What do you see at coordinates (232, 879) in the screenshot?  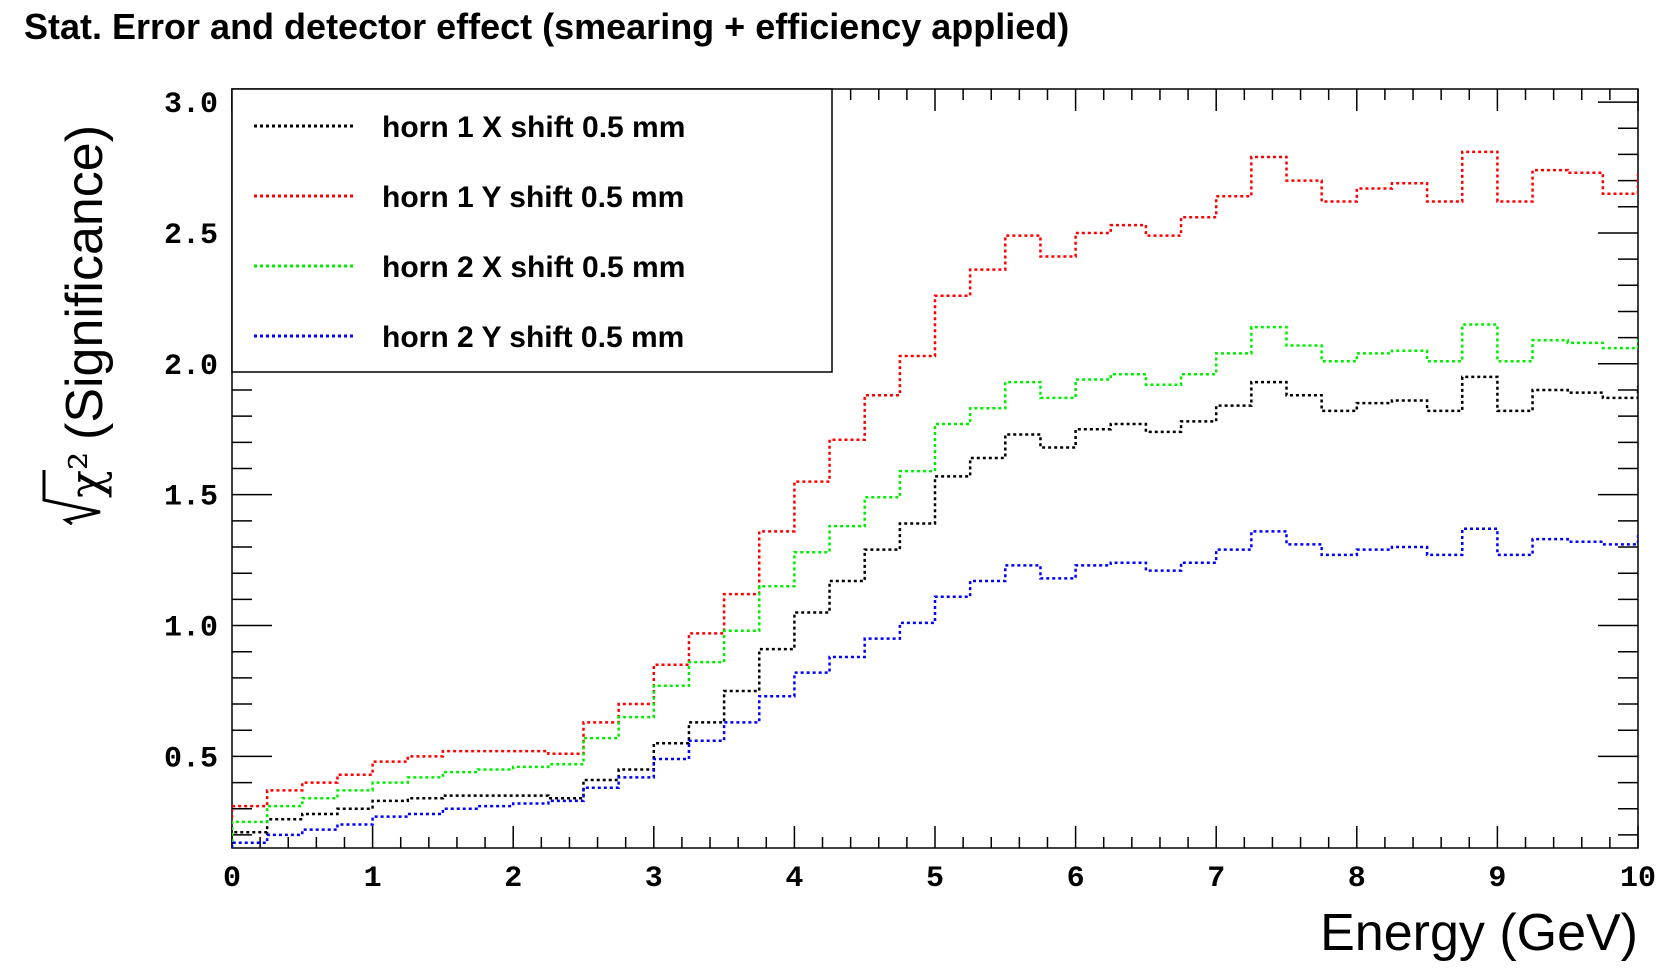 I see `x-tick-label: 0` at bounding box center [232, 879].